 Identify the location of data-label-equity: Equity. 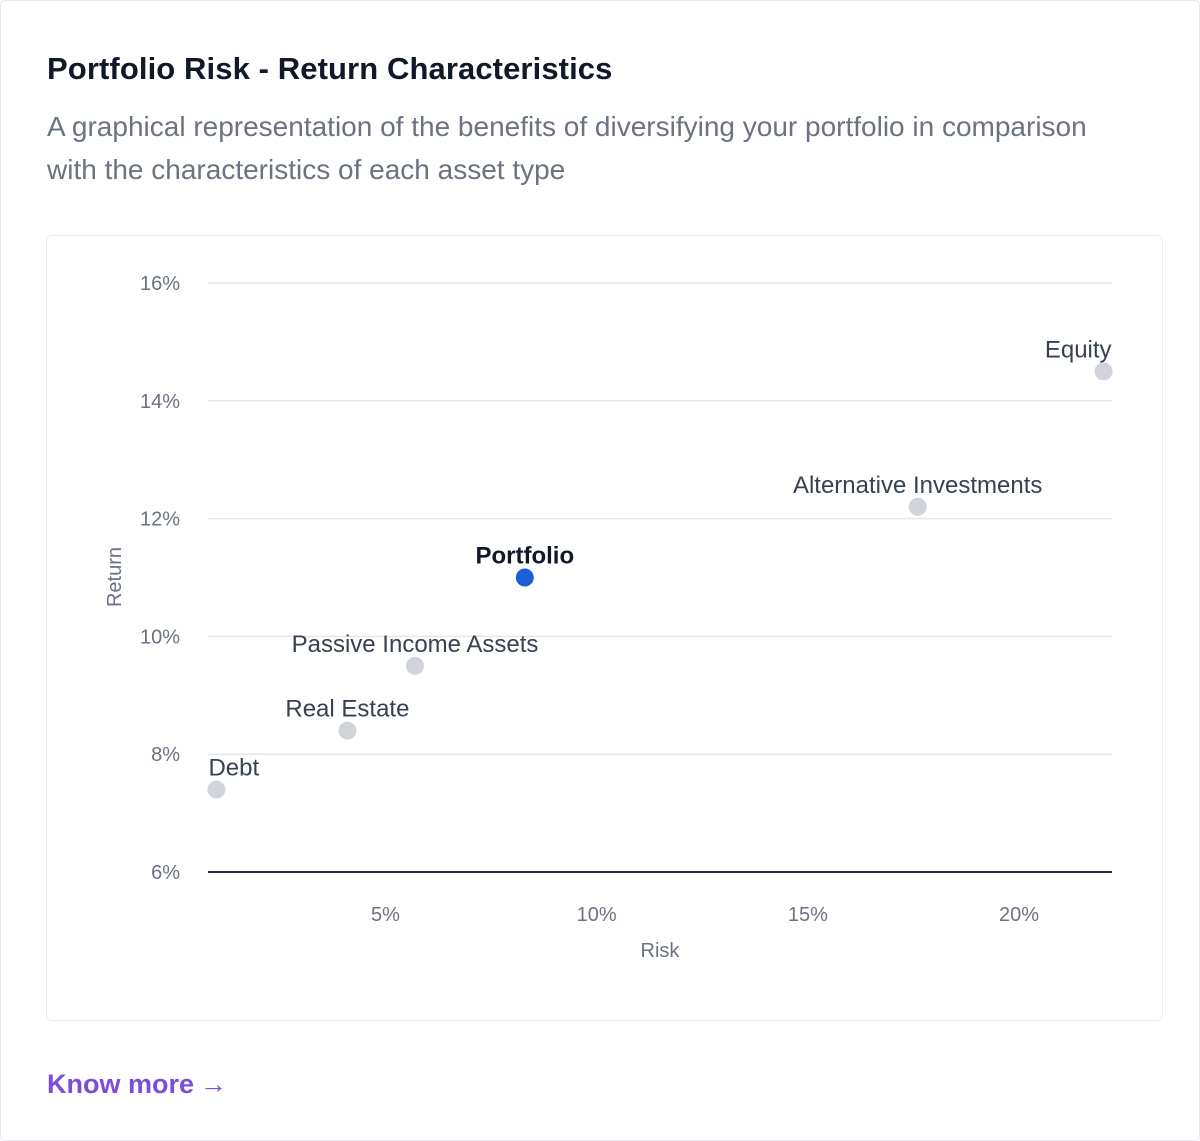
(1078, 349).